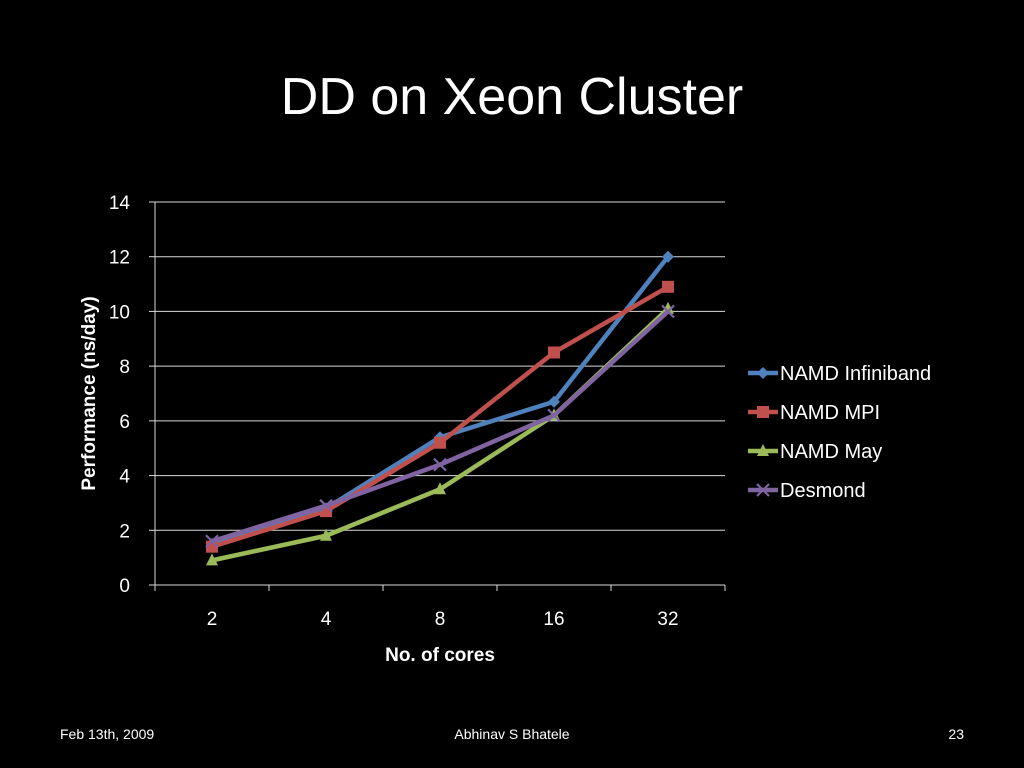 This screenshot has height=768, width=1024. I want to click on x-tick-label: 16, so click(553, 619).